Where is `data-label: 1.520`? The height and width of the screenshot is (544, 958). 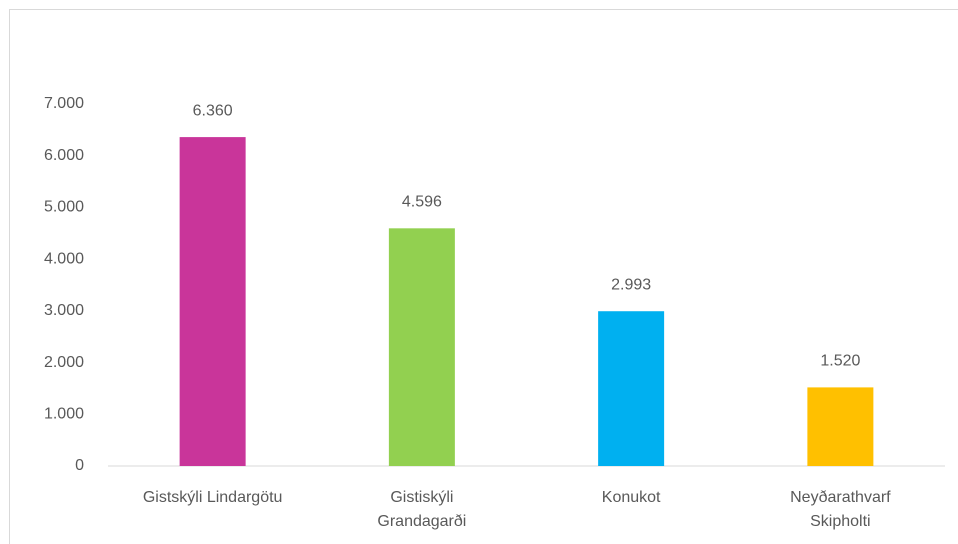 data-label: 1.520 is located at coordinates (840, 361).